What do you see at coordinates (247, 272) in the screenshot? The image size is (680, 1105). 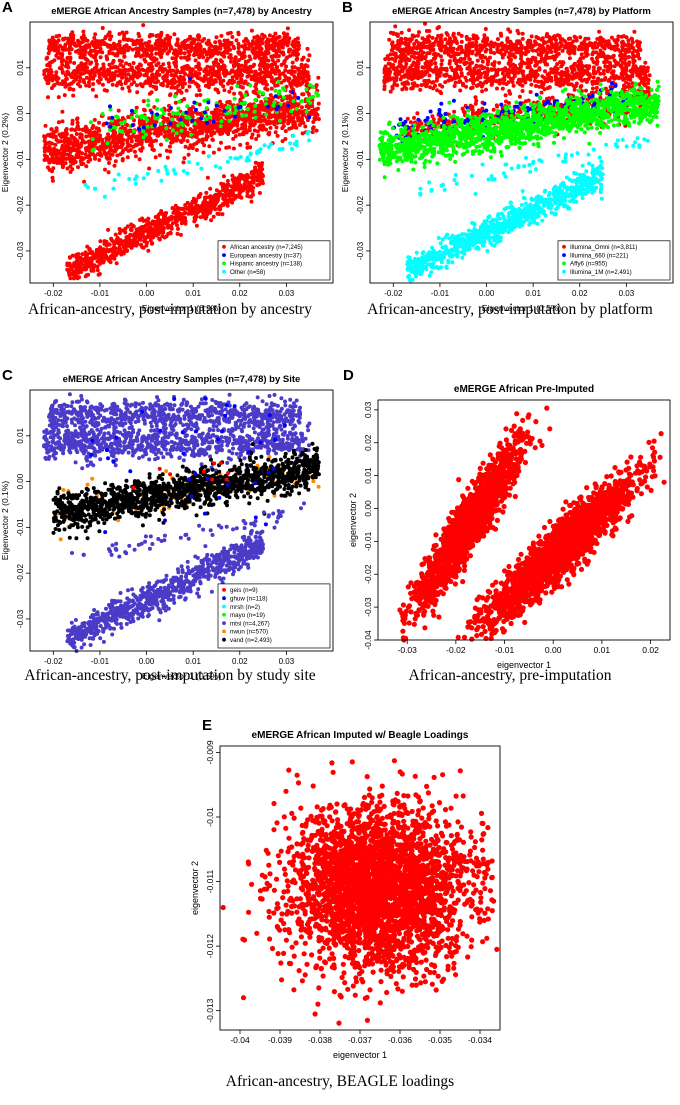 I see `legend-label: Other (n=58)` at bounding box center [247, 272].